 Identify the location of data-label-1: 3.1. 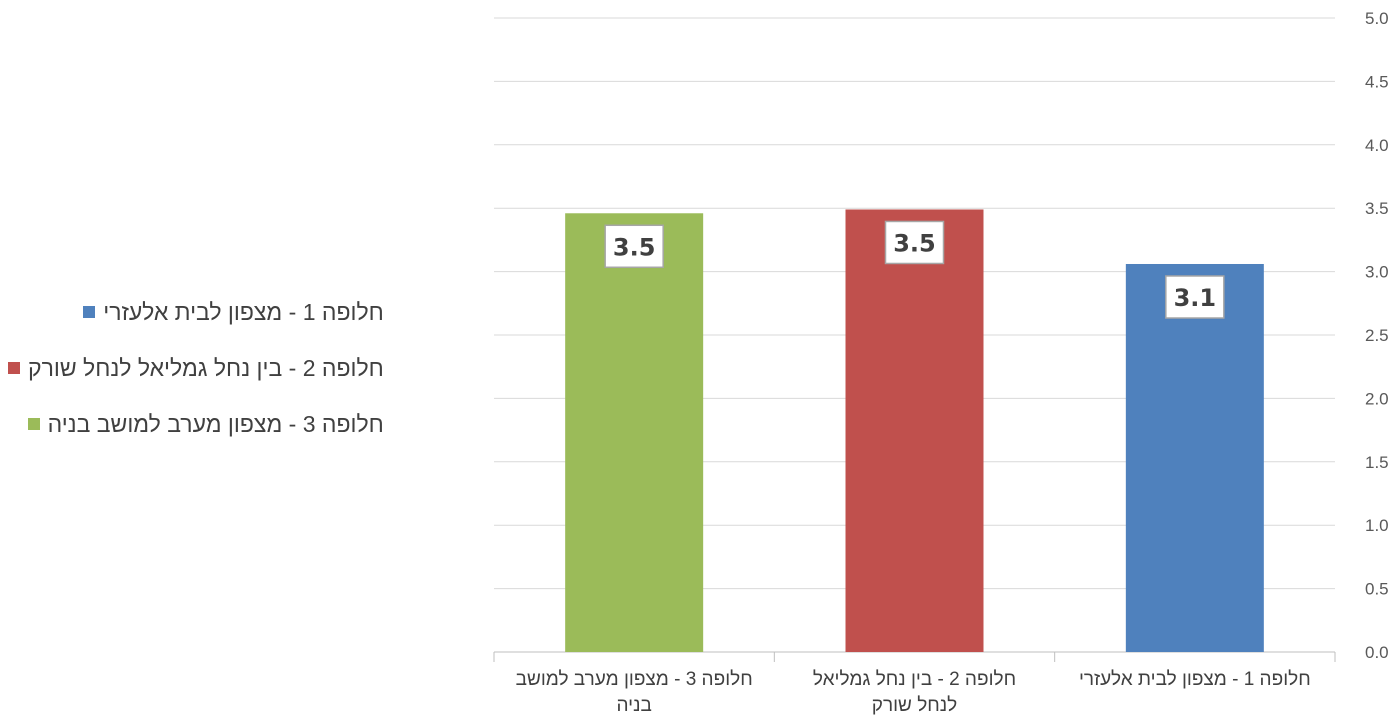
(1195, 298).